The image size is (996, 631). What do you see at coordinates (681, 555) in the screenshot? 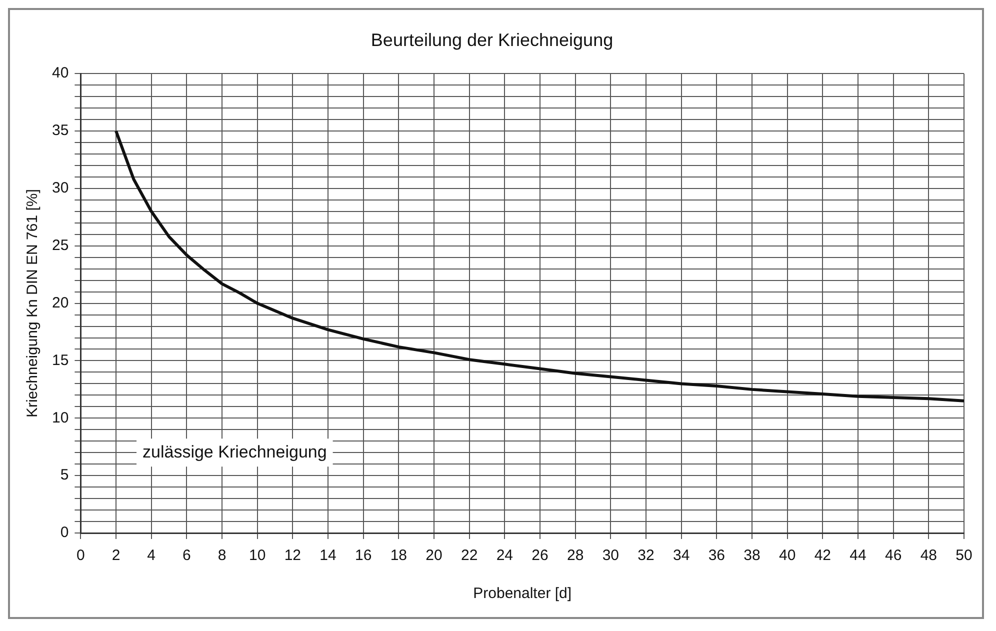
I see `x-tick-label: 34` at bounding box center [681, 555].